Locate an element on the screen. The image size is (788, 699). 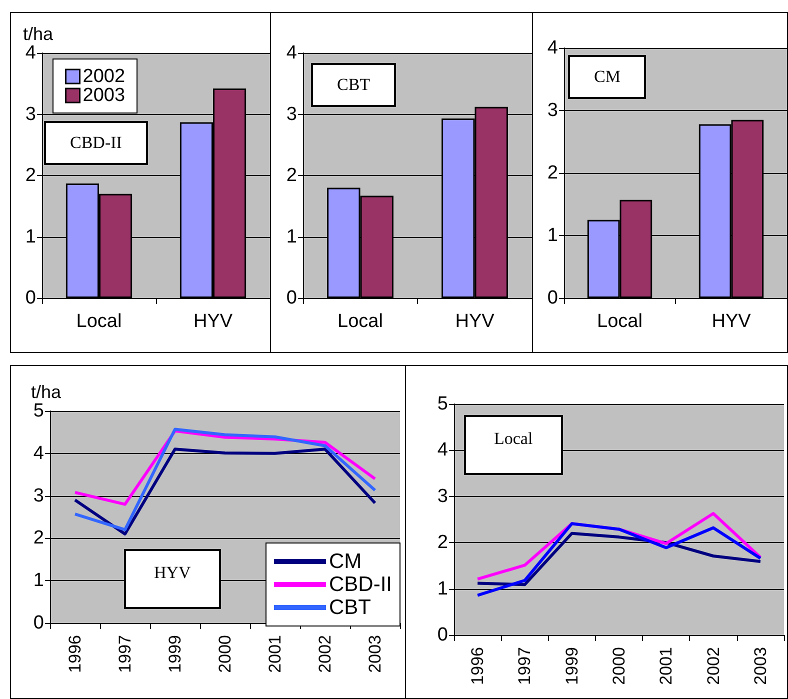
text: HYV is located at coordinates (172, 572).